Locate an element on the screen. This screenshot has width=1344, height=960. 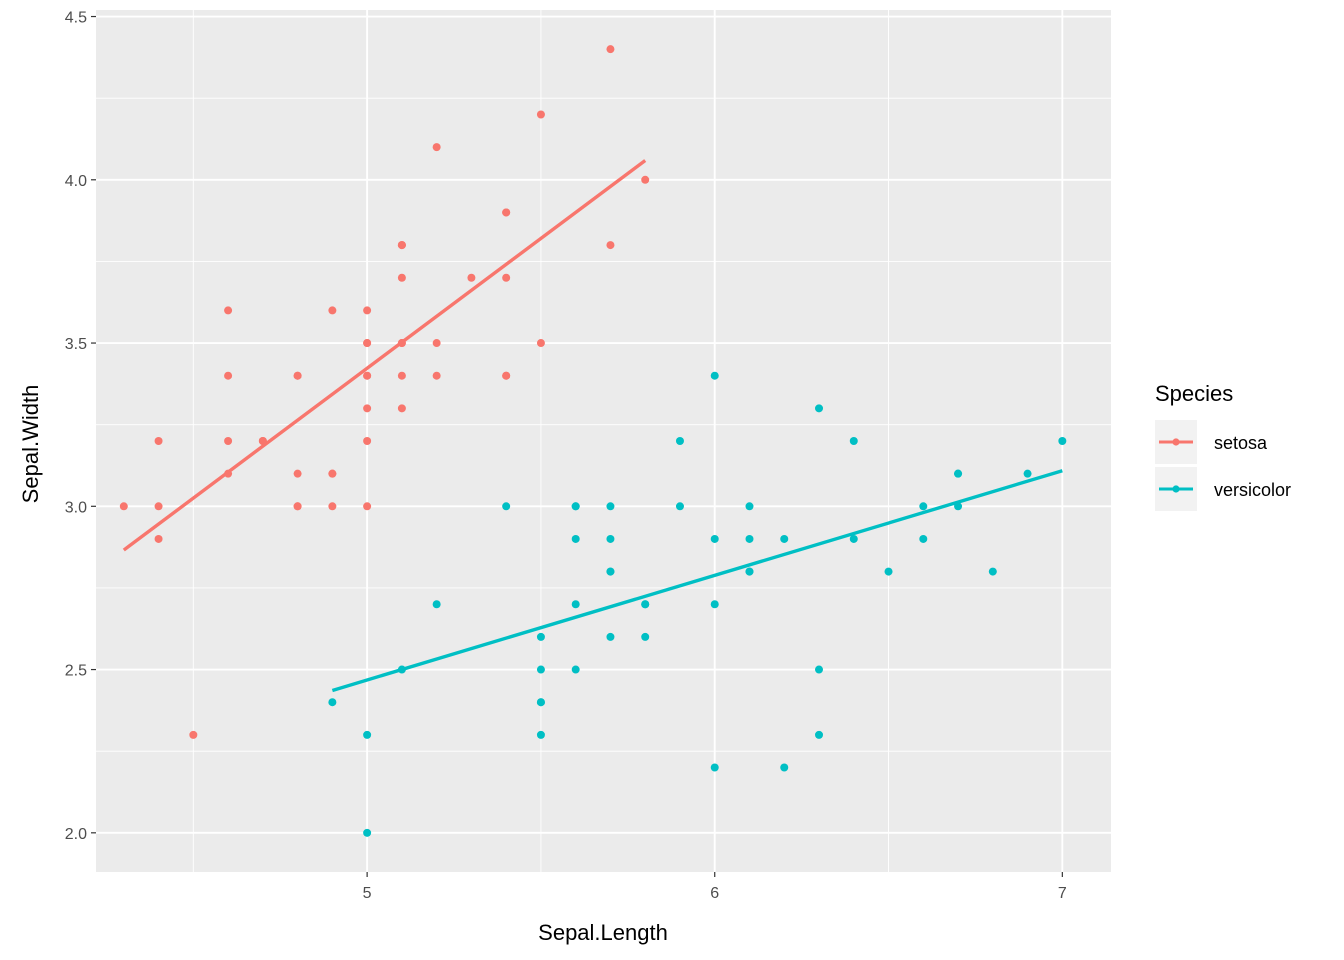
x-axis-title: Sepal.Length is located at coordinates (603, 932).